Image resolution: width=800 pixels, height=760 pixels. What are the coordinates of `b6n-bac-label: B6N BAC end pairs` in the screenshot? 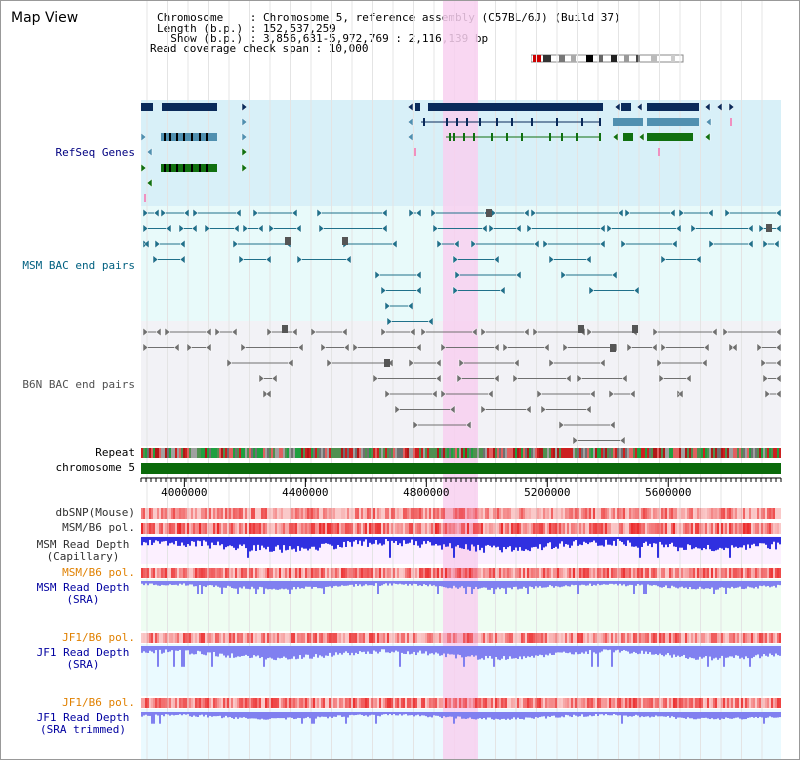 It's located at (78, 384).